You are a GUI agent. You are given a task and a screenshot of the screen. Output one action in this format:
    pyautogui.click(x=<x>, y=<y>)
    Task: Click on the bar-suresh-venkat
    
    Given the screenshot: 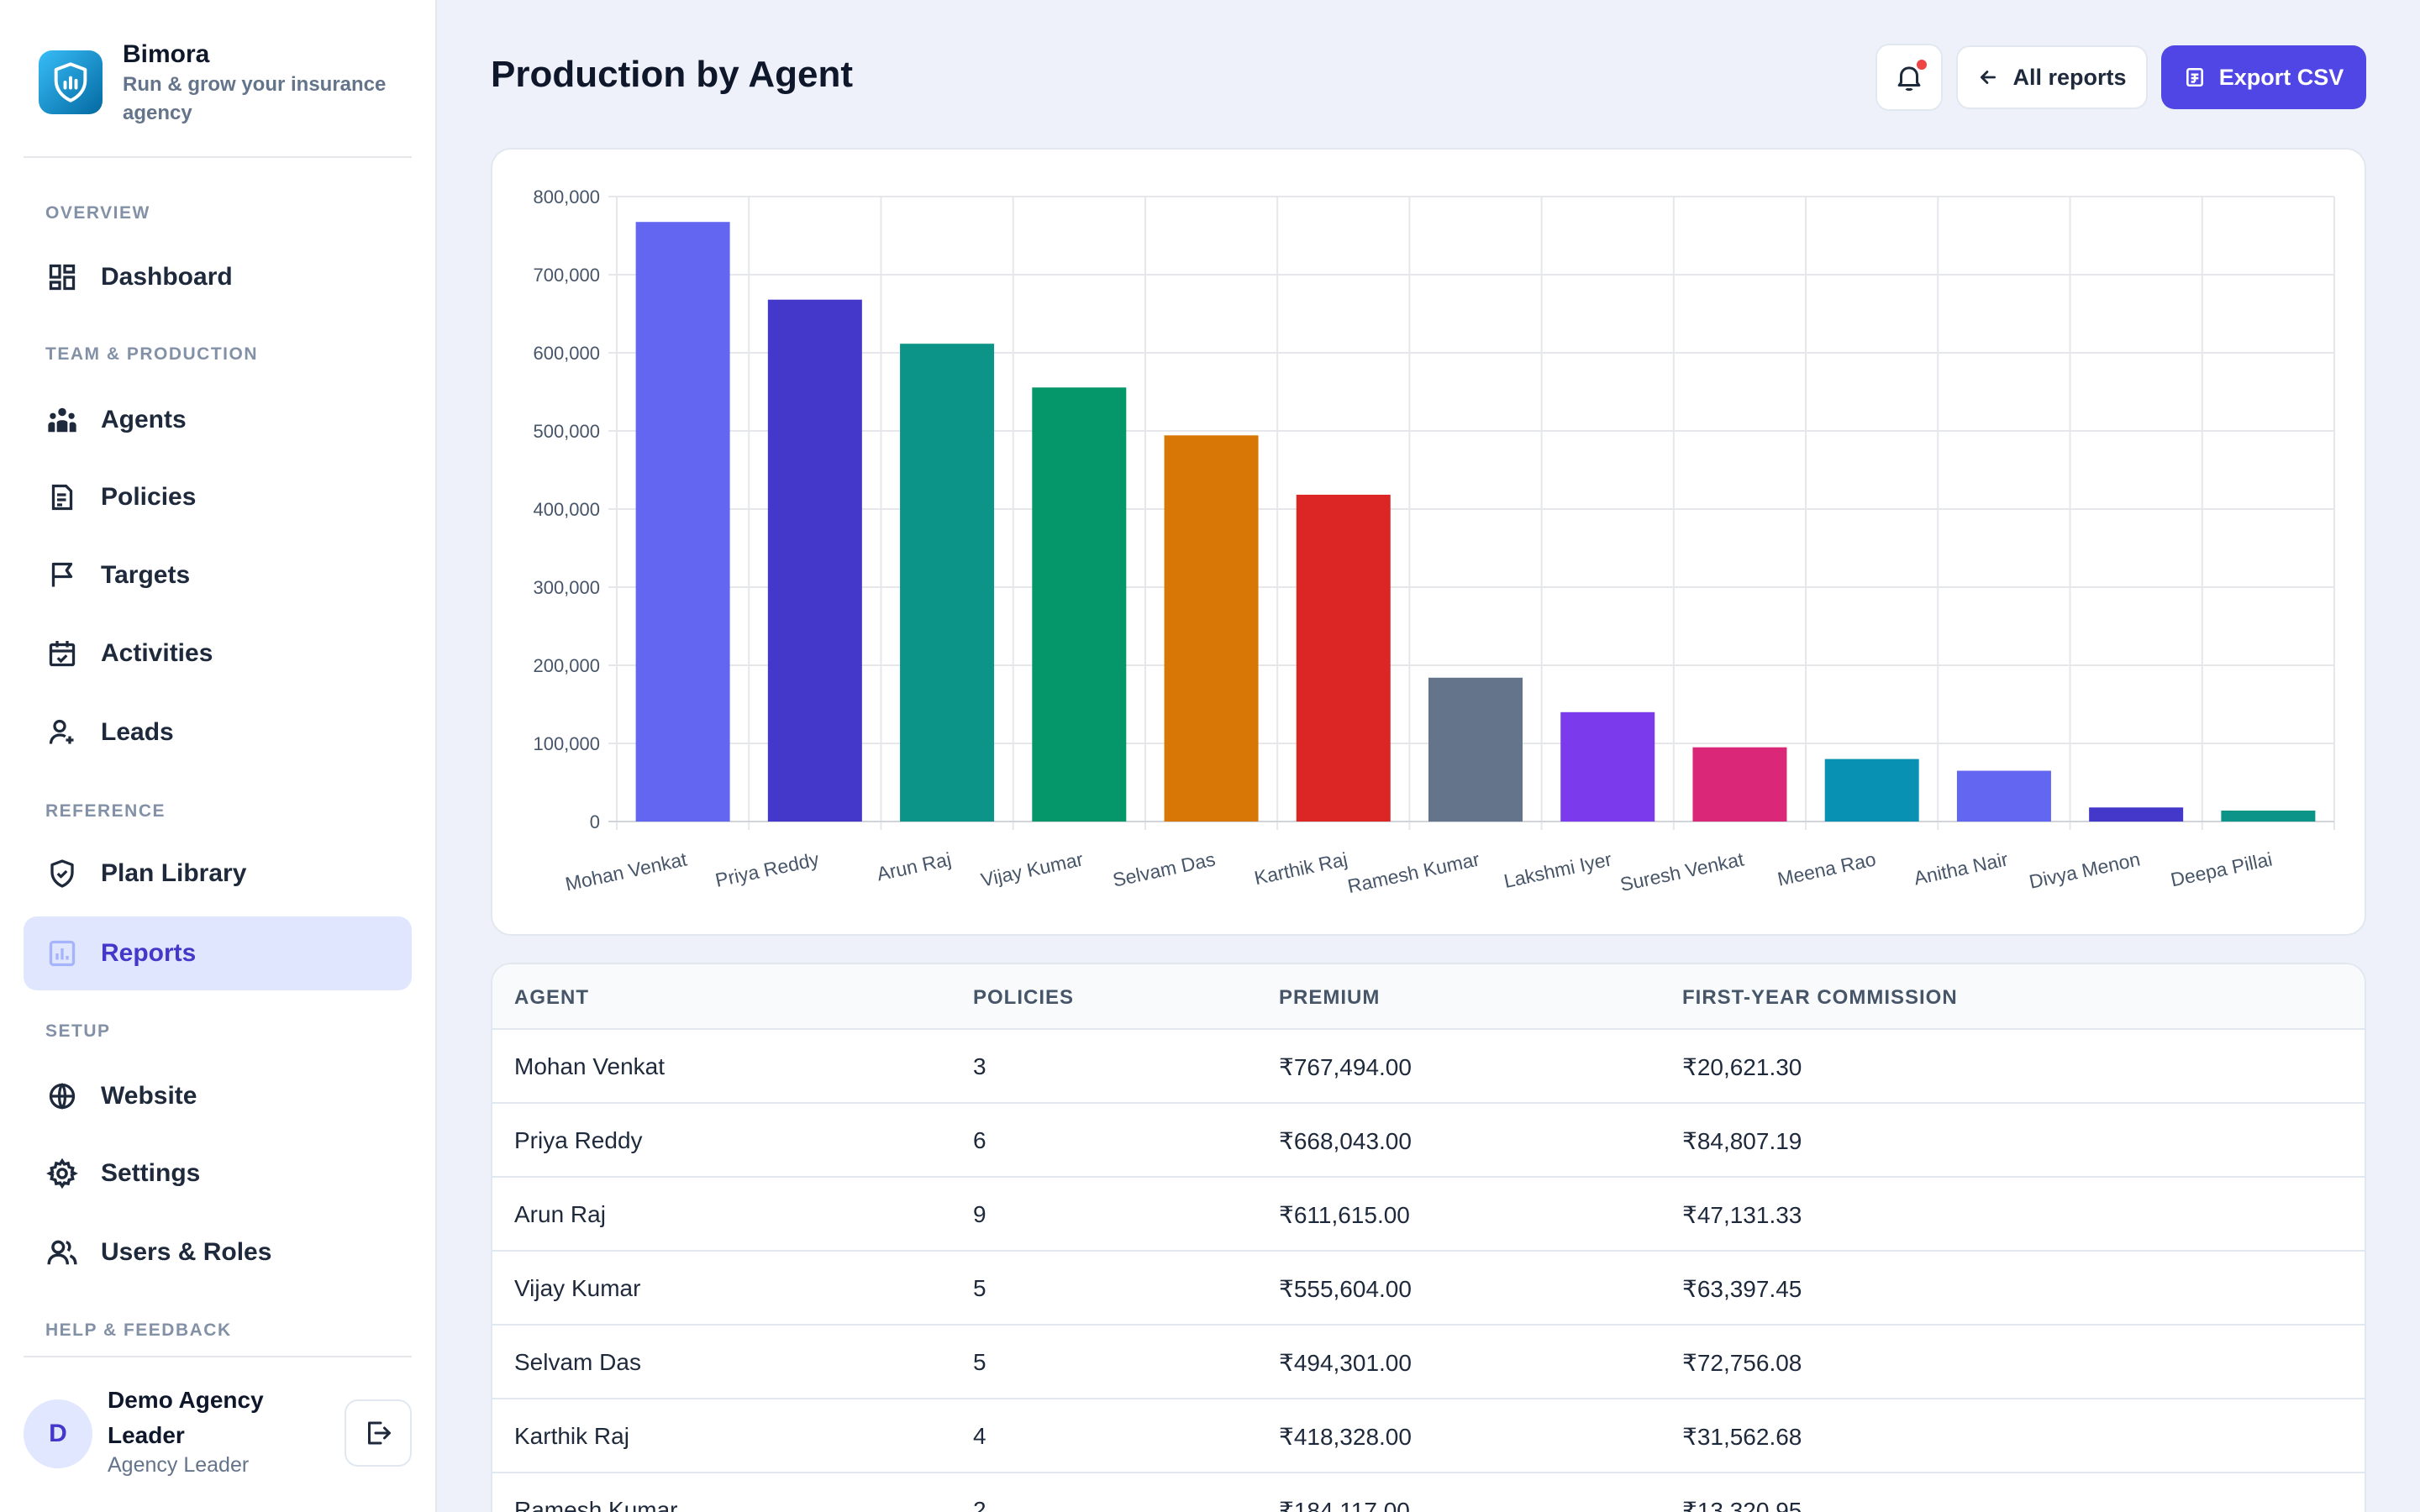 What is the action you would take?
    pyautogui.click(x=1740, y=784)
    